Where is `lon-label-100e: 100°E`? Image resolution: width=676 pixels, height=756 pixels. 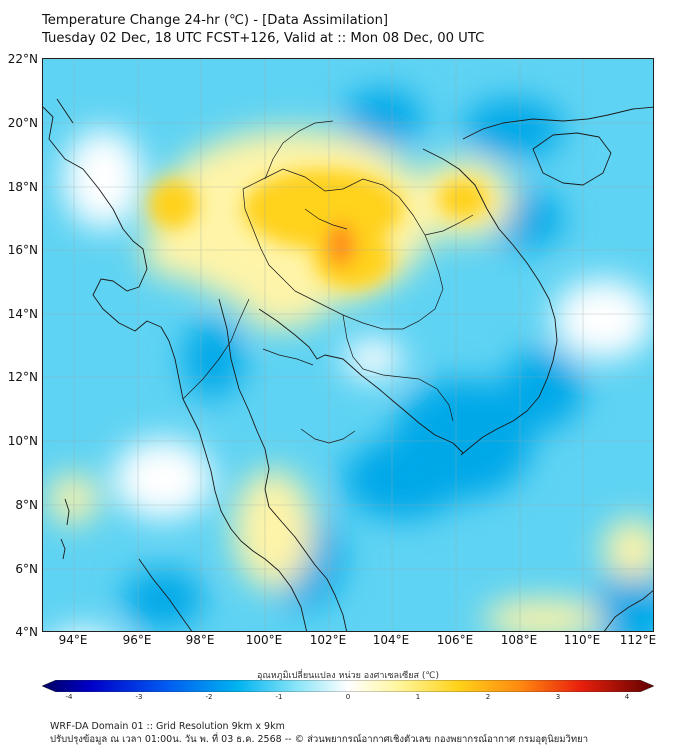 lon-label-100e: 100°E is located at coordinates (264, 640).